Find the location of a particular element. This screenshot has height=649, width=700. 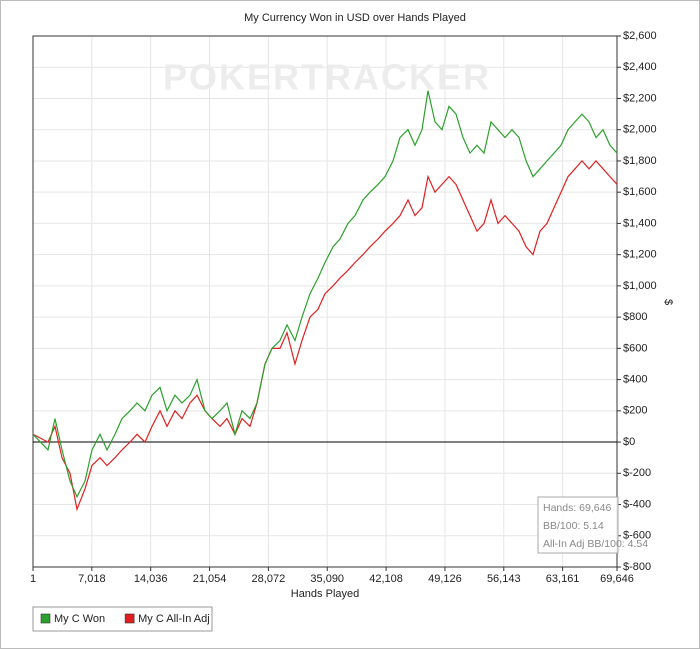

x-tick-label: 56,143 is located at coordinates (504, 579).